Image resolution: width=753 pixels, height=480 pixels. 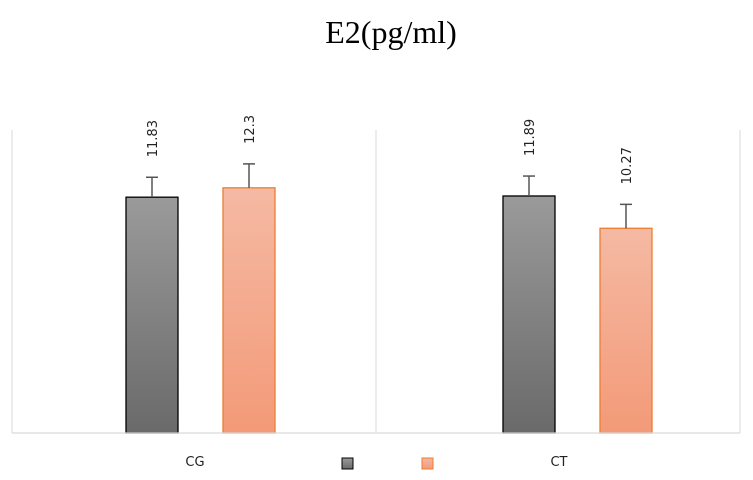 I want to click on data-label: 11.89, so click(x=530, y=137).